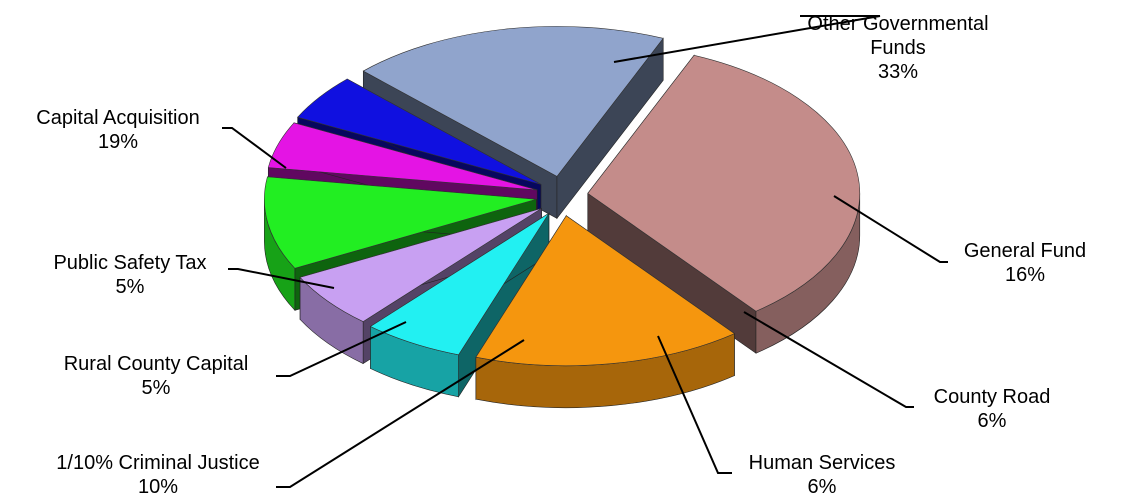 The width and height of the screenshot is (1125, 503). I want to click on slice-name-other-governmental-funds-1: Funds, so click(898, 48).